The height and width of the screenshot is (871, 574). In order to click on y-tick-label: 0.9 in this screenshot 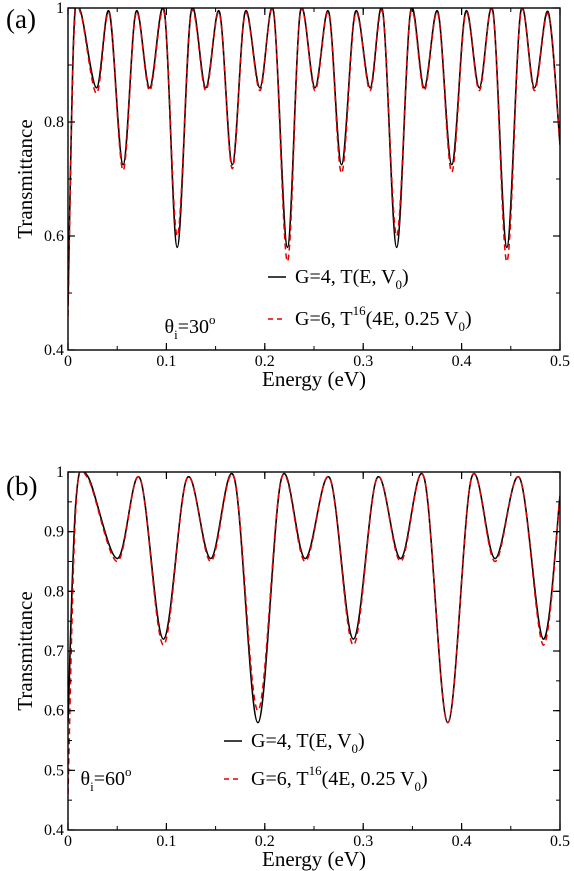, I will do `click(54, 532)`.